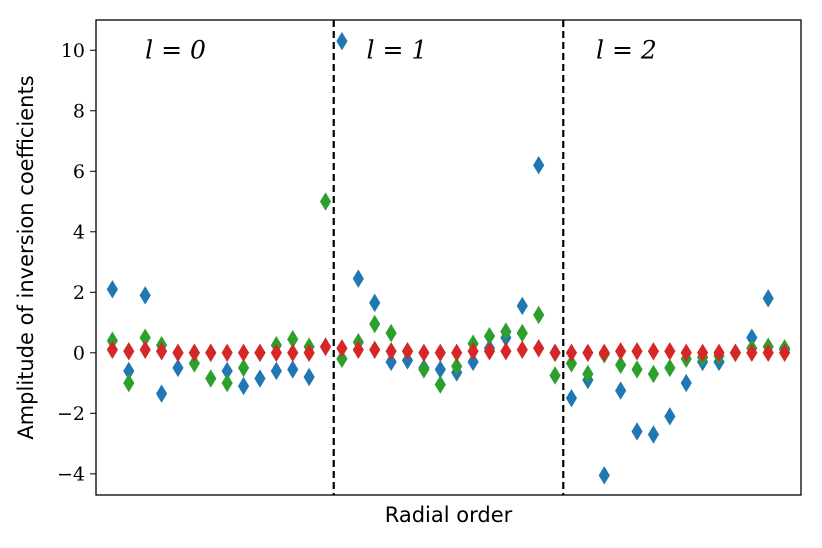 The image size is (822, 548). I want to click on section-label: l = 0, so click(175, 49).